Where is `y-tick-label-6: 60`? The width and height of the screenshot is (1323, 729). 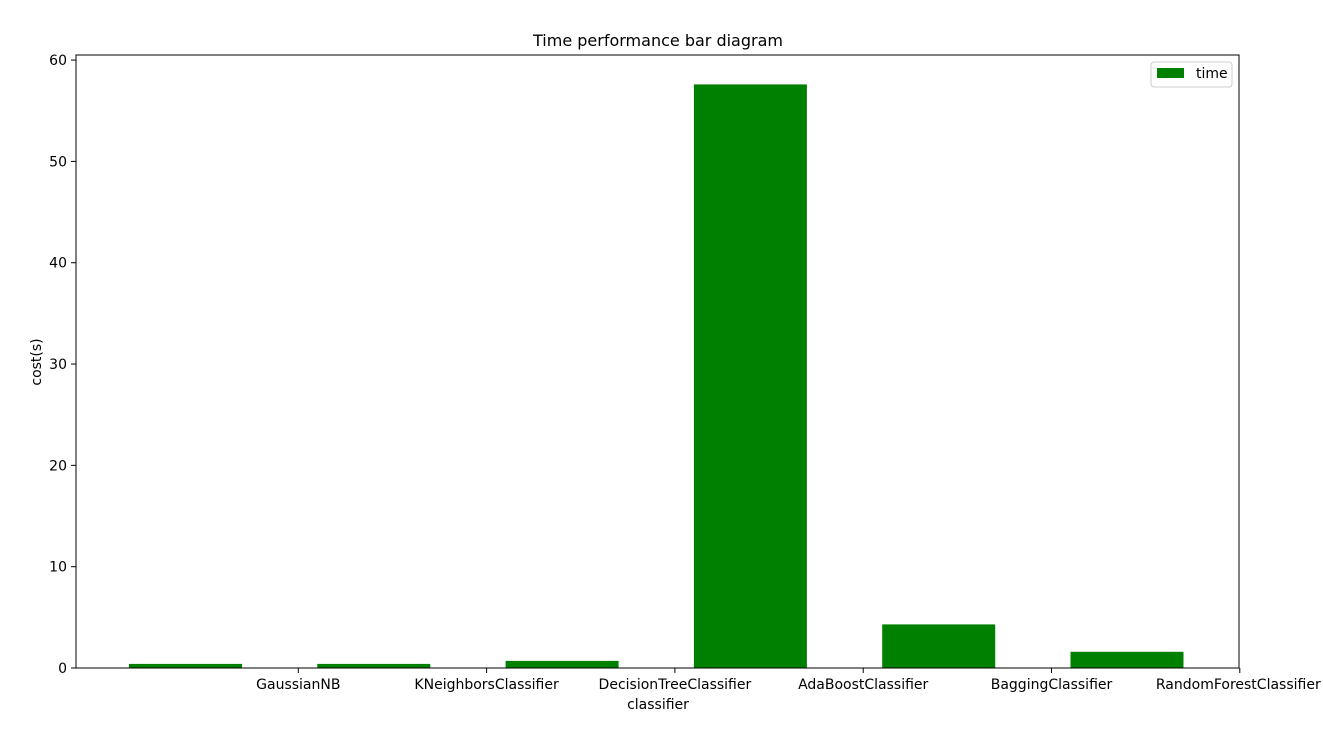 y-tick-label-6: 60 is located at coordinates (58, 61).